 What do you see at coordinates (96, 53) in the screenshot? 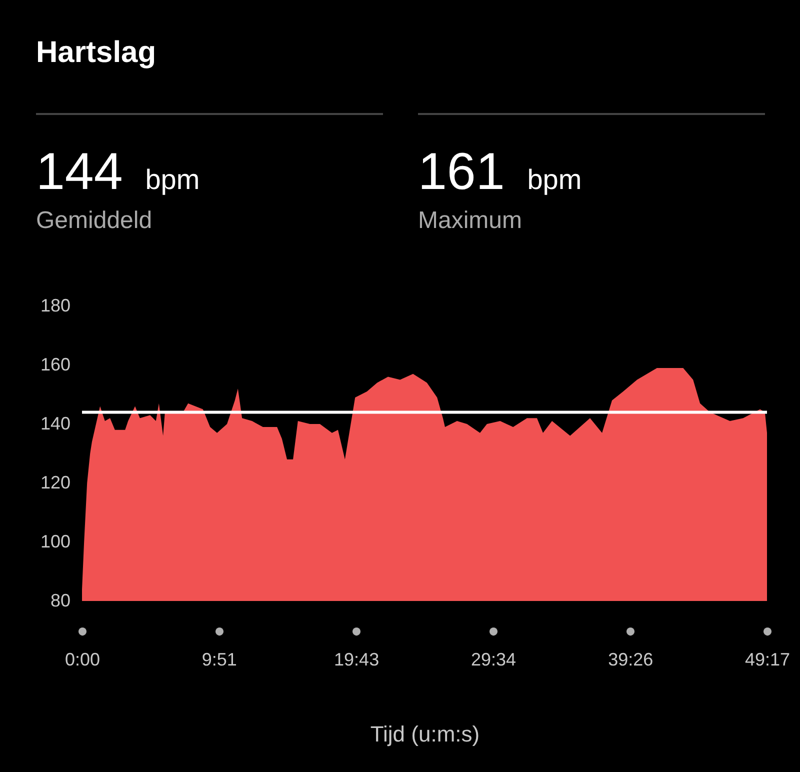
I see `chart-title: Hartslag` at bounding box center [96, 53].